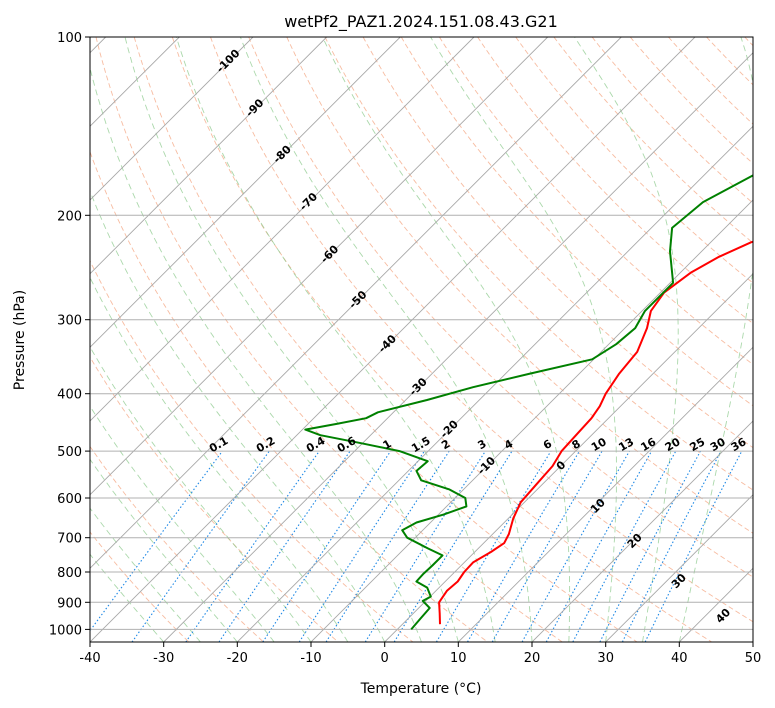  I want to click on mixing-ratio-label: 6, so click(547, 444).